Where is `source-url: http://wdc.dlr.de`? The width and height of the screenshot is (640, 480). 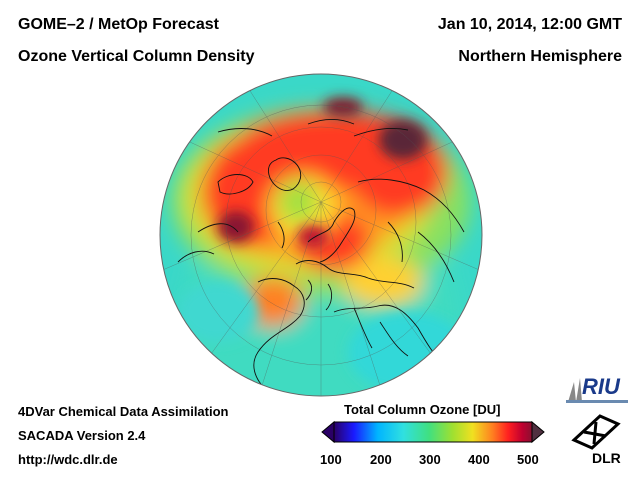 source-url: http://wdc.dlr.de is located at coordinates (68, 459).